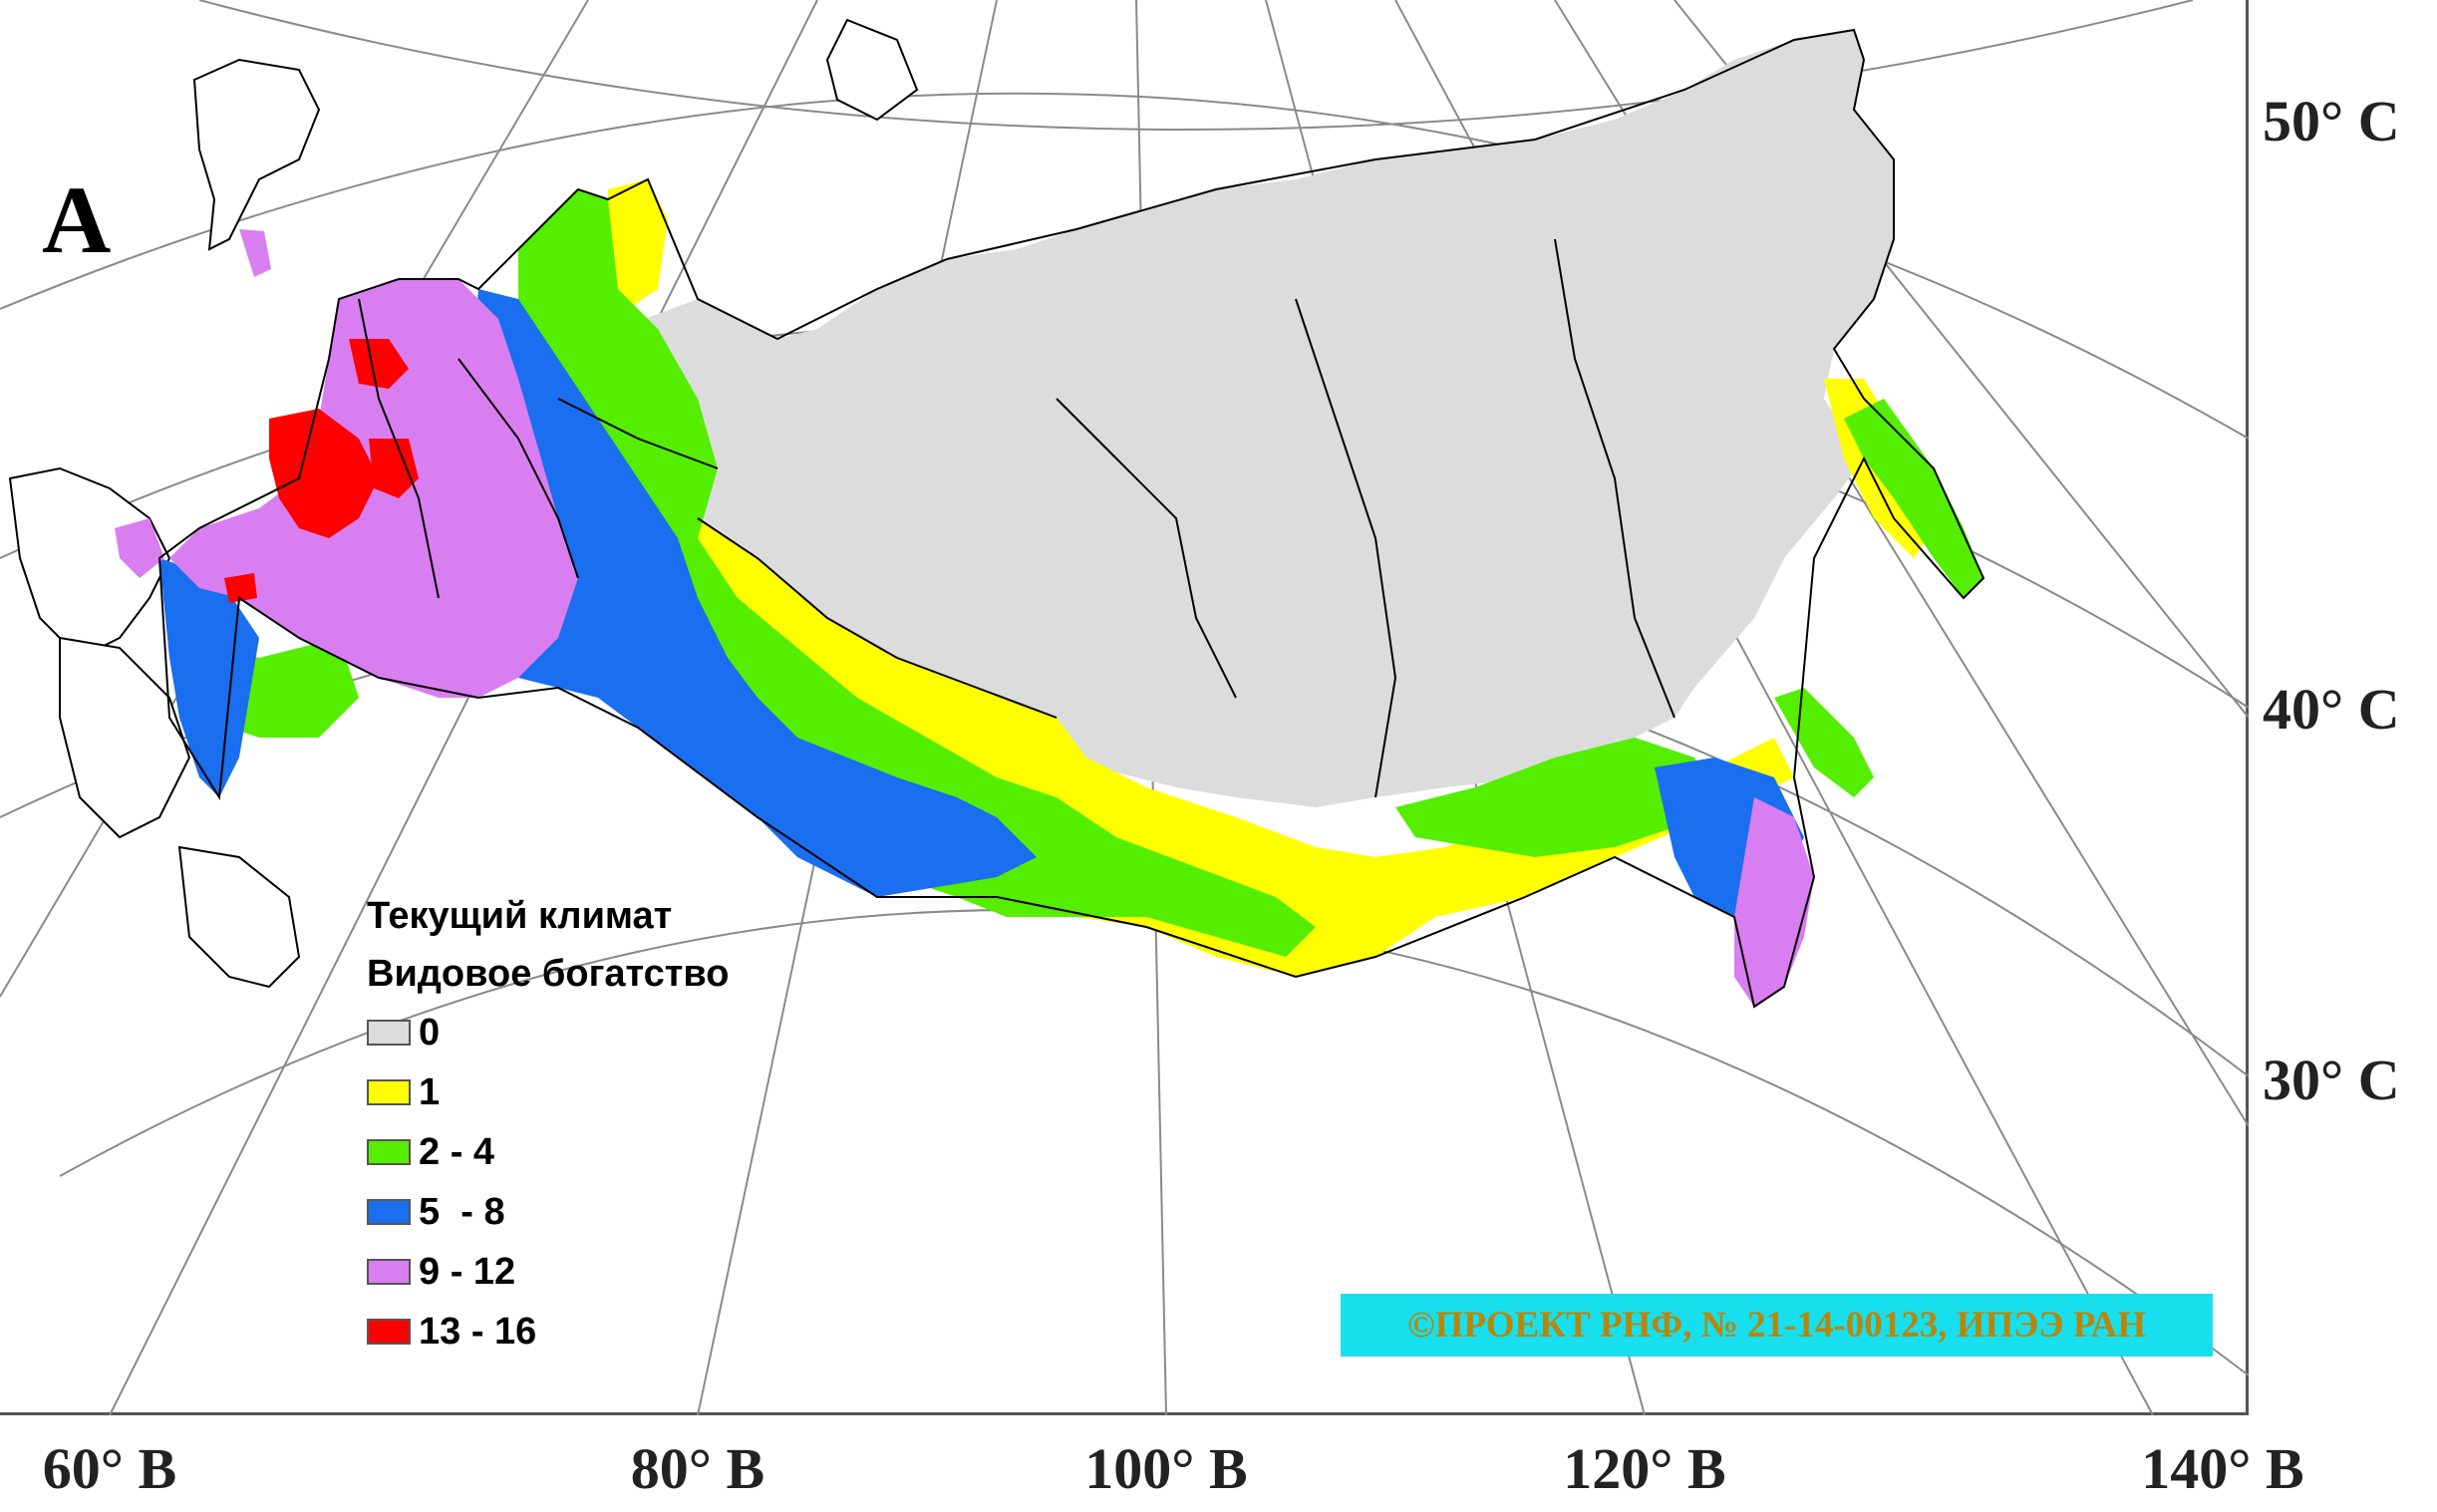  I want to click on legend-item: 9 - 12, so click(548, 1272).